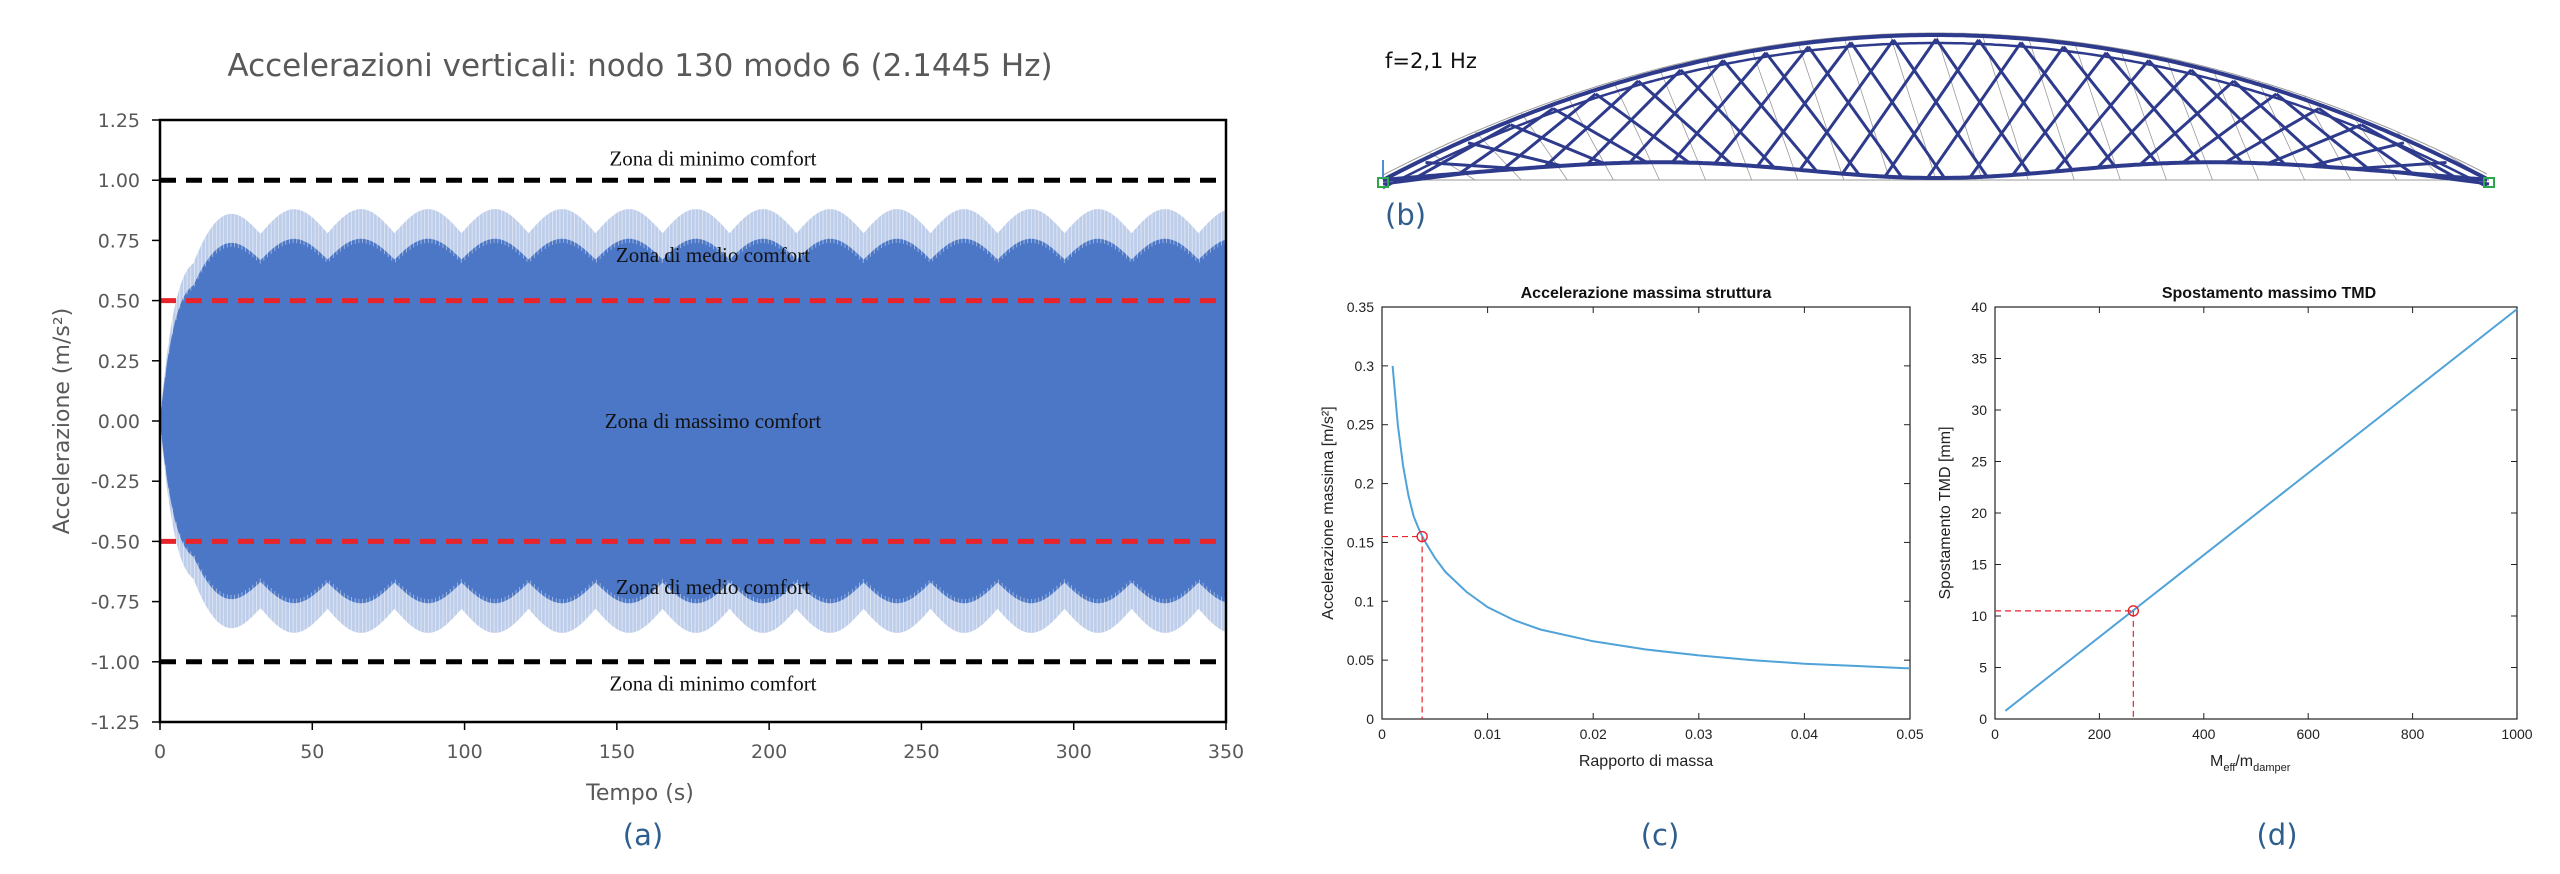 This screenshot has width=2560, height=874. Describe the element at coordinates (1431, 61) in the screenshot. I see `bridge-frequency-label: f=2,1 Hz` at that location.